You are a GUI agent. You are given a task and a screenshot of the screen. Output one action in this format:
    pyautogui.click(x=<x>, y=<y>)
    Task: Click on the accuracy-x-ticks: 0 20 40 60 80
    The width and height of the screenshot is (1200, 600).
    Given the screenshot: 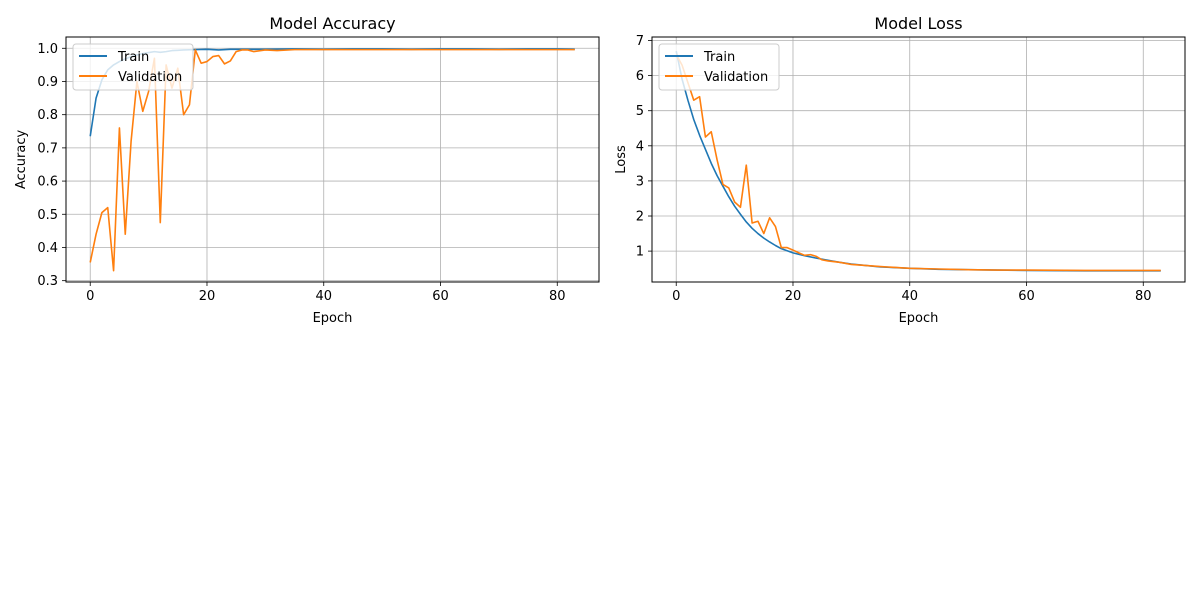 What is the action you would take?
    pyautogui.click(x=326, y=293)
    